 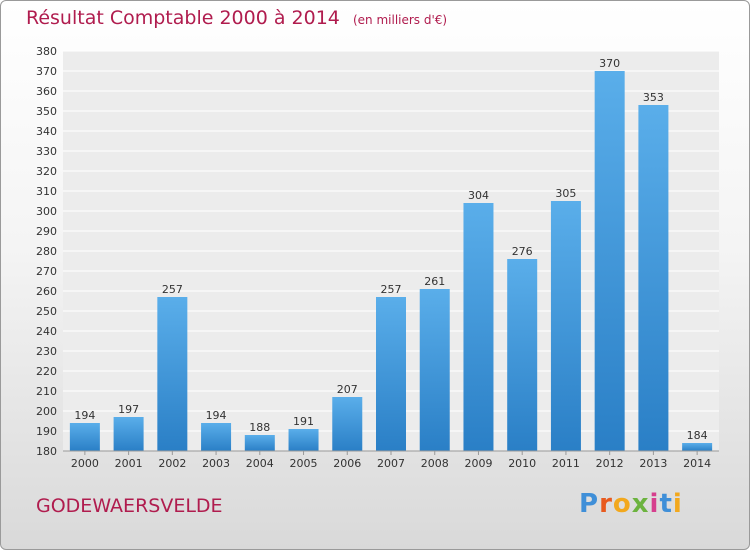 I want to click on chart-subtitle: (en milliers d'€), so click(x=400, y=20).